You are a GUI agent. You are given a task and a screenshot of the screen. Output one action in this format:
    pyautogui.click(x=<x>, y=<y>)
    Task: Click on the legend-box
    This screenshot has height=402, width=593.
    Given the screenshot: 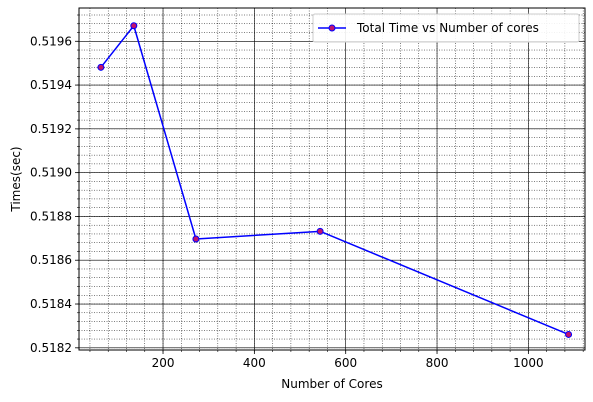 What is the action you would take?
    pyautogui.click(x=446, y=28)
    